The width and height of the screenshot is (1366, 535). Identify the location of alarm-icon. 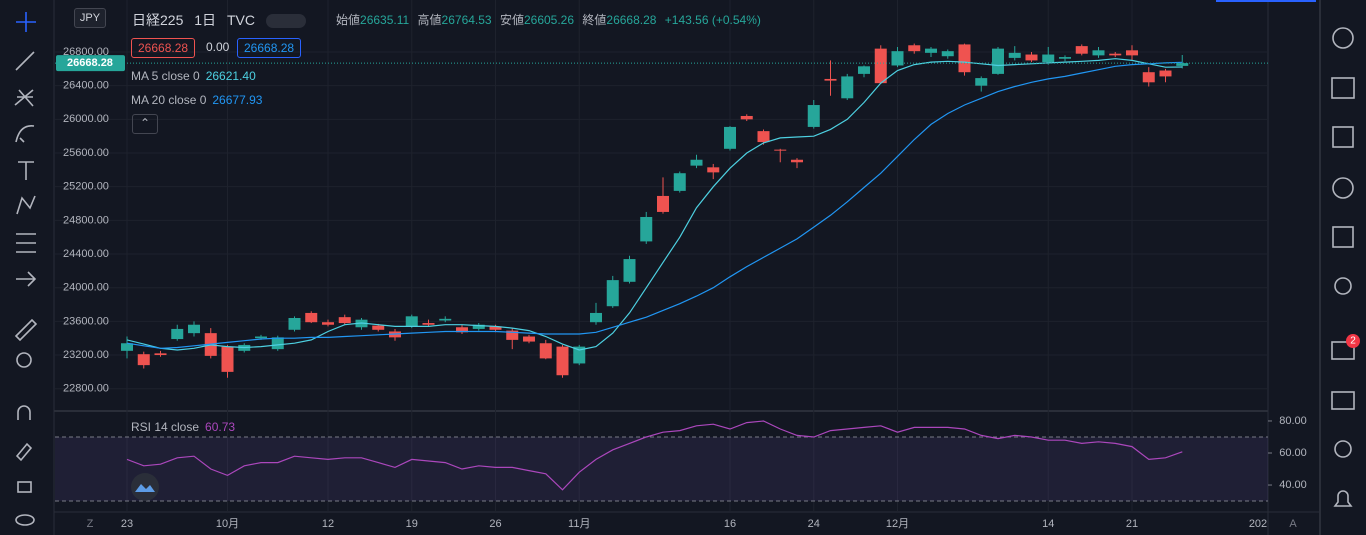
(1343, 38).